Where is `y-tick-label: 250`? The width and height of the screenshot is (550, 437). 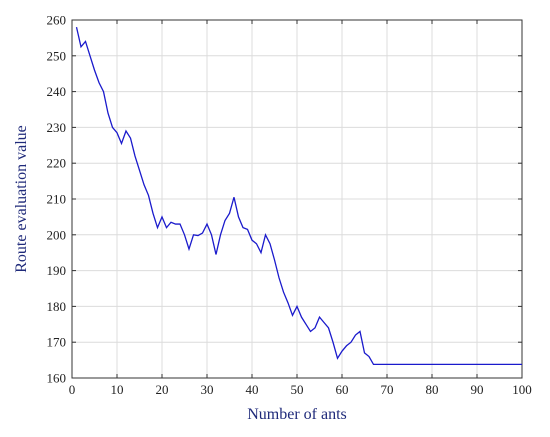 y-tick-label: 250 is located at coordinates (57, 55).